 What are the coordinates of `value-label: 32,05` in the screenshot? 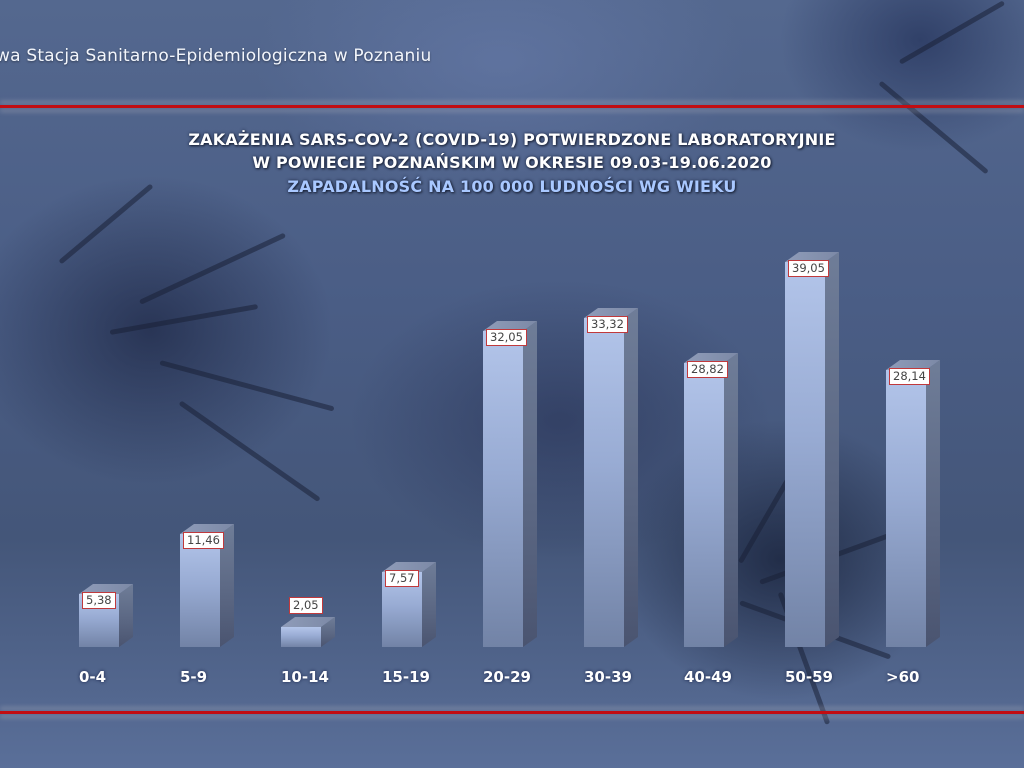 It's located at (506, 337).